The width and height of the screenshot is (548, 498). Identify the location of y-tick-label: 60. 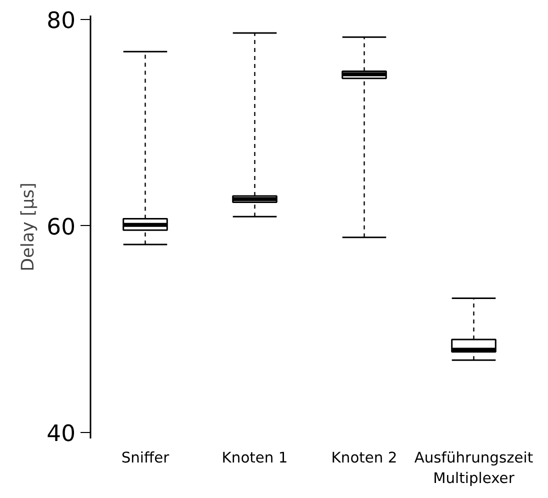
(61, 227).